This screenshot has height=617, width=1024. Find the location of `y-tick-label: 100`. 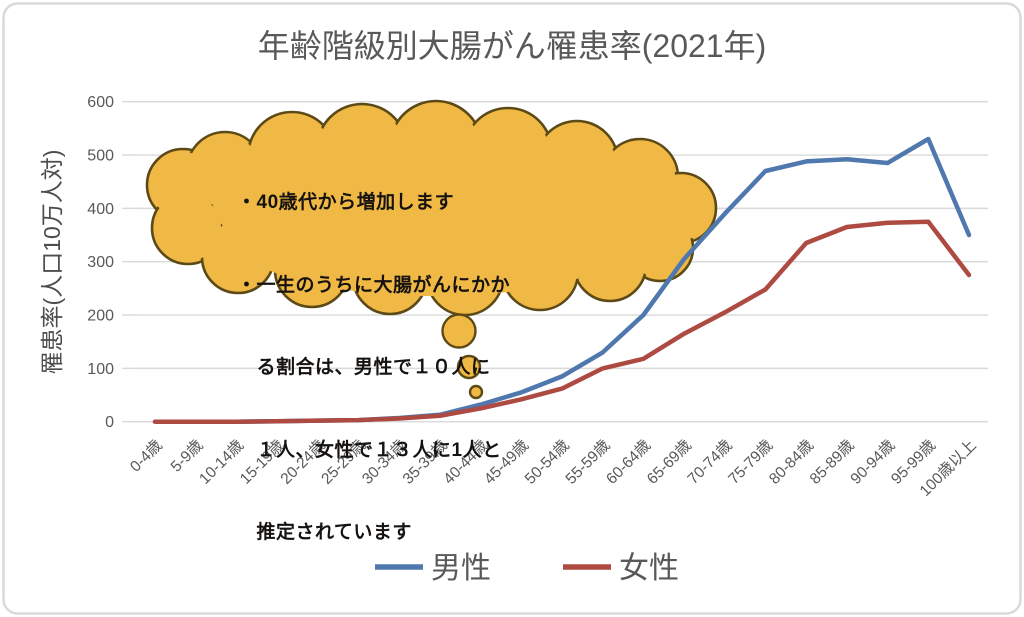

y-tick-label: 100 is located at coordinates (100, 369).